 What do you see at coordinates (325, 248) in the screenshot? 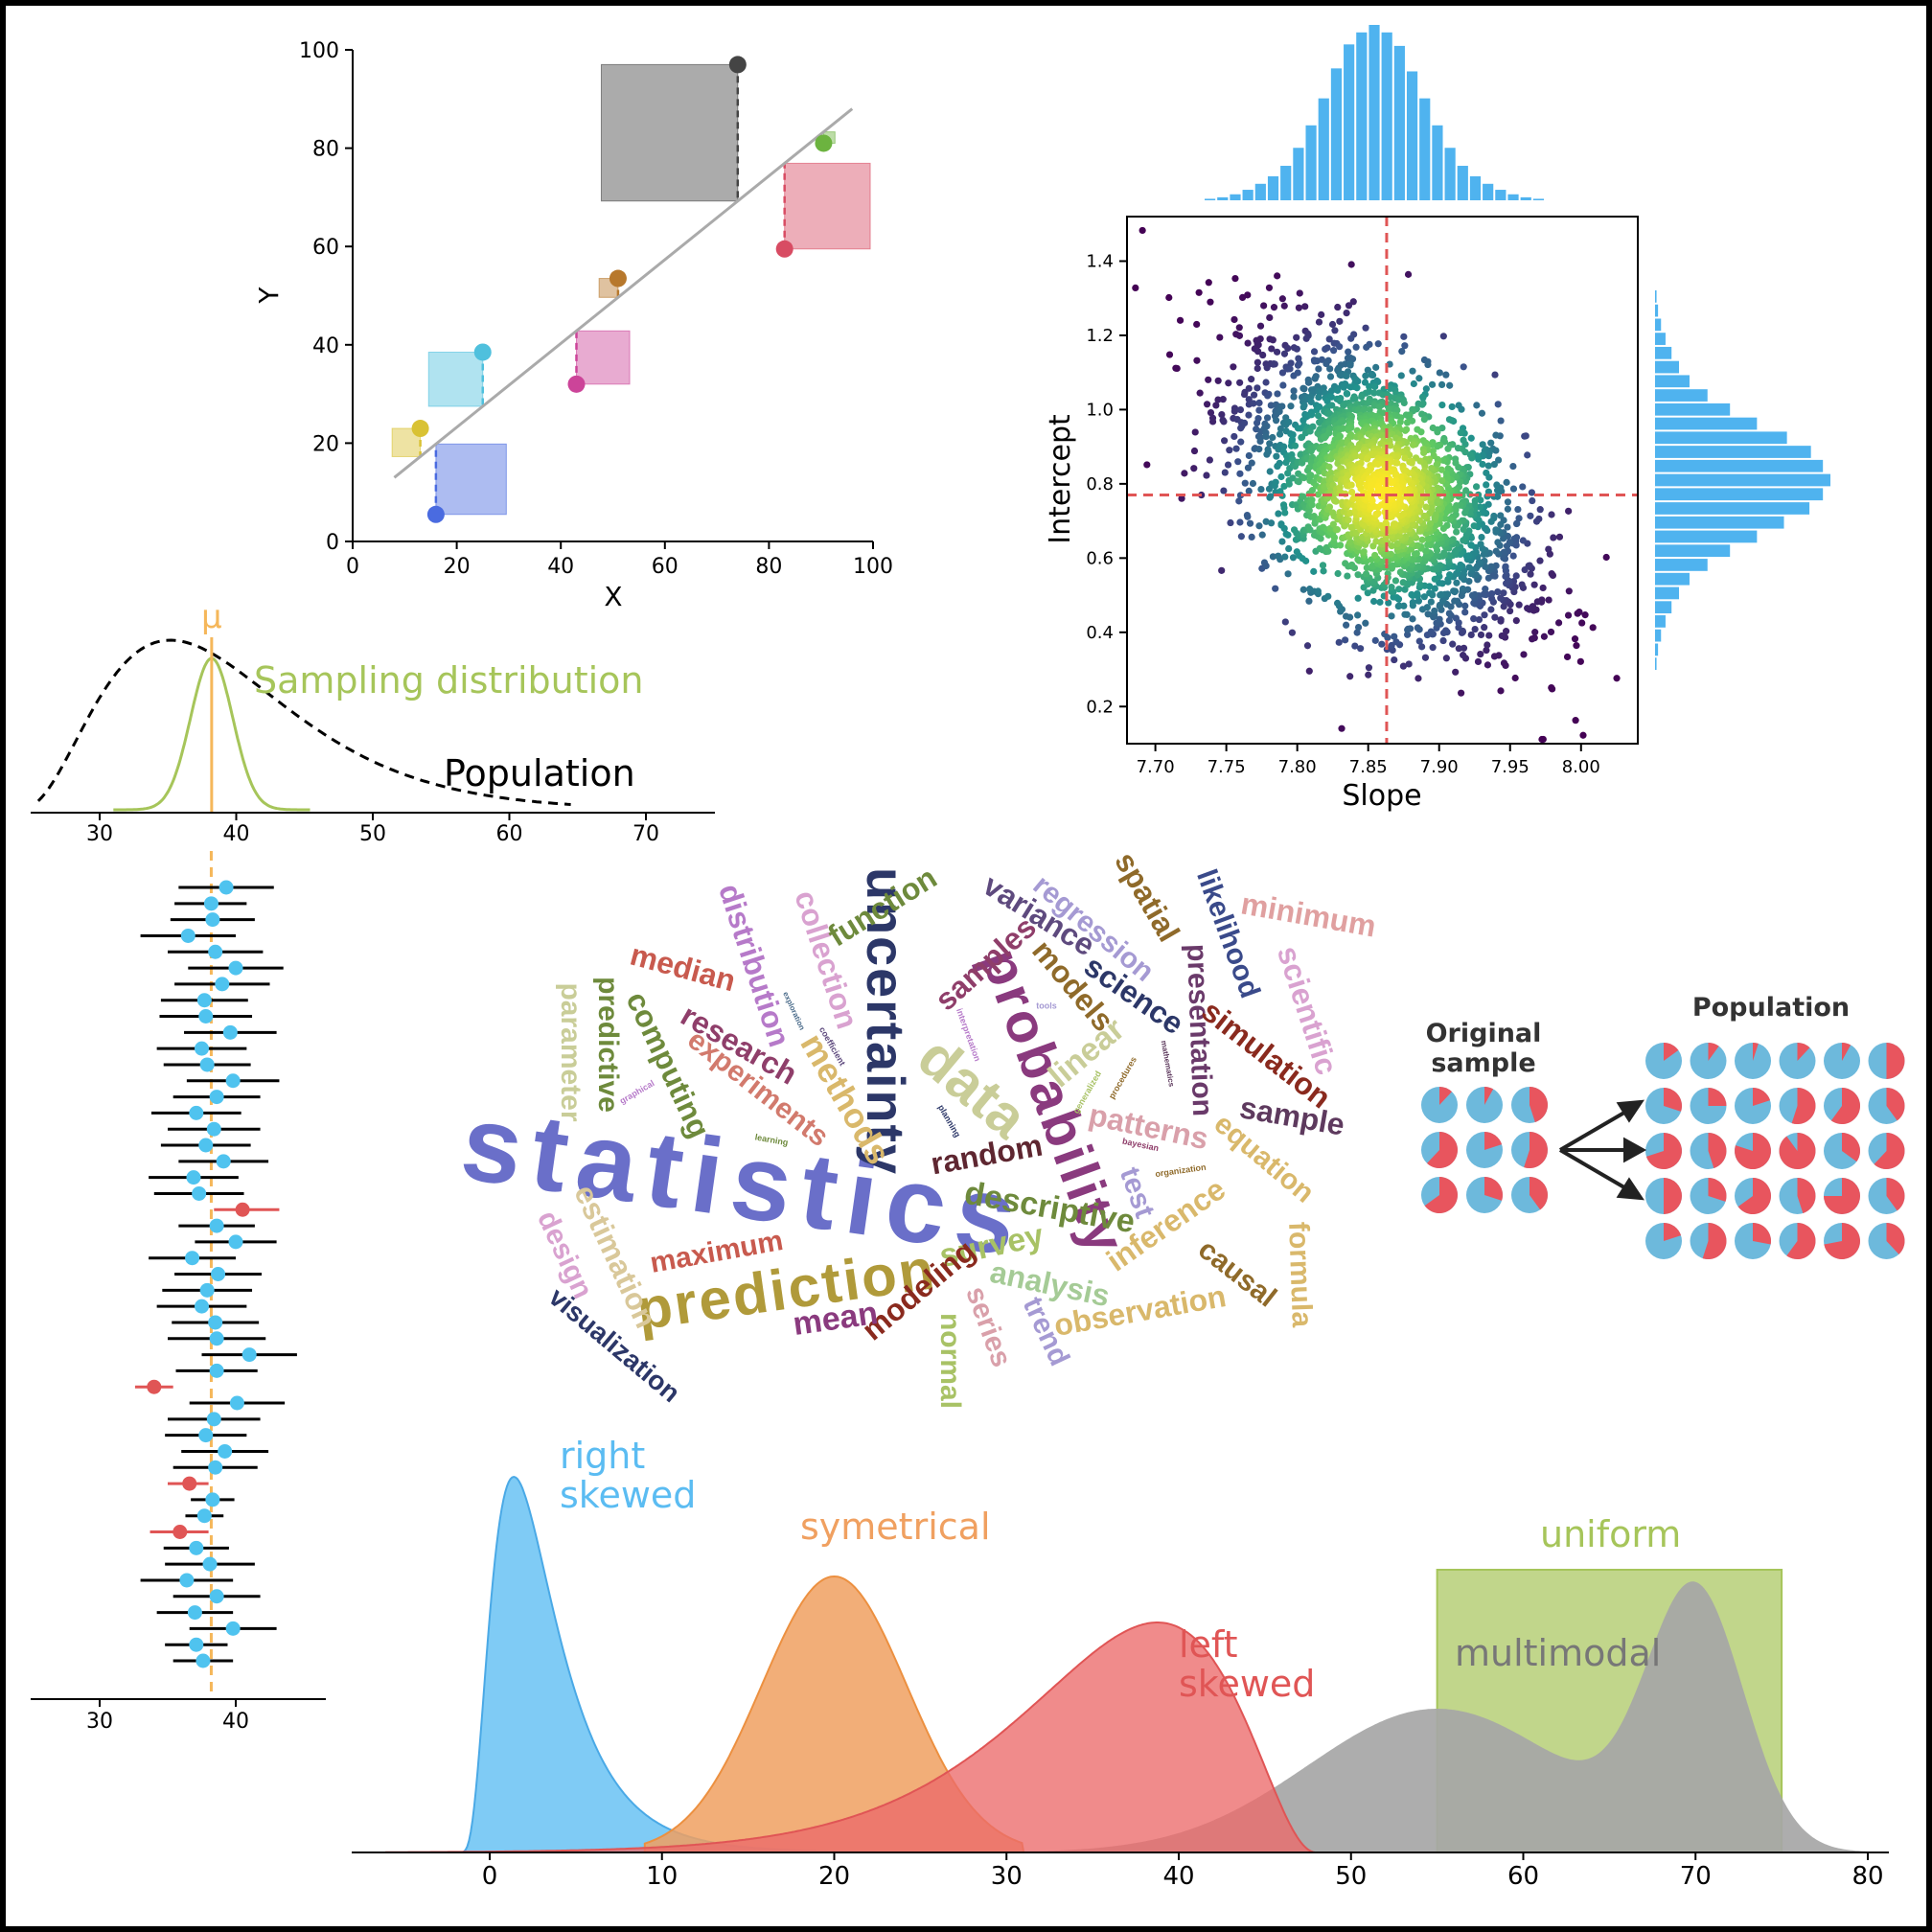
I see `y-tick-label: 60` at bounding box center [325, 248].